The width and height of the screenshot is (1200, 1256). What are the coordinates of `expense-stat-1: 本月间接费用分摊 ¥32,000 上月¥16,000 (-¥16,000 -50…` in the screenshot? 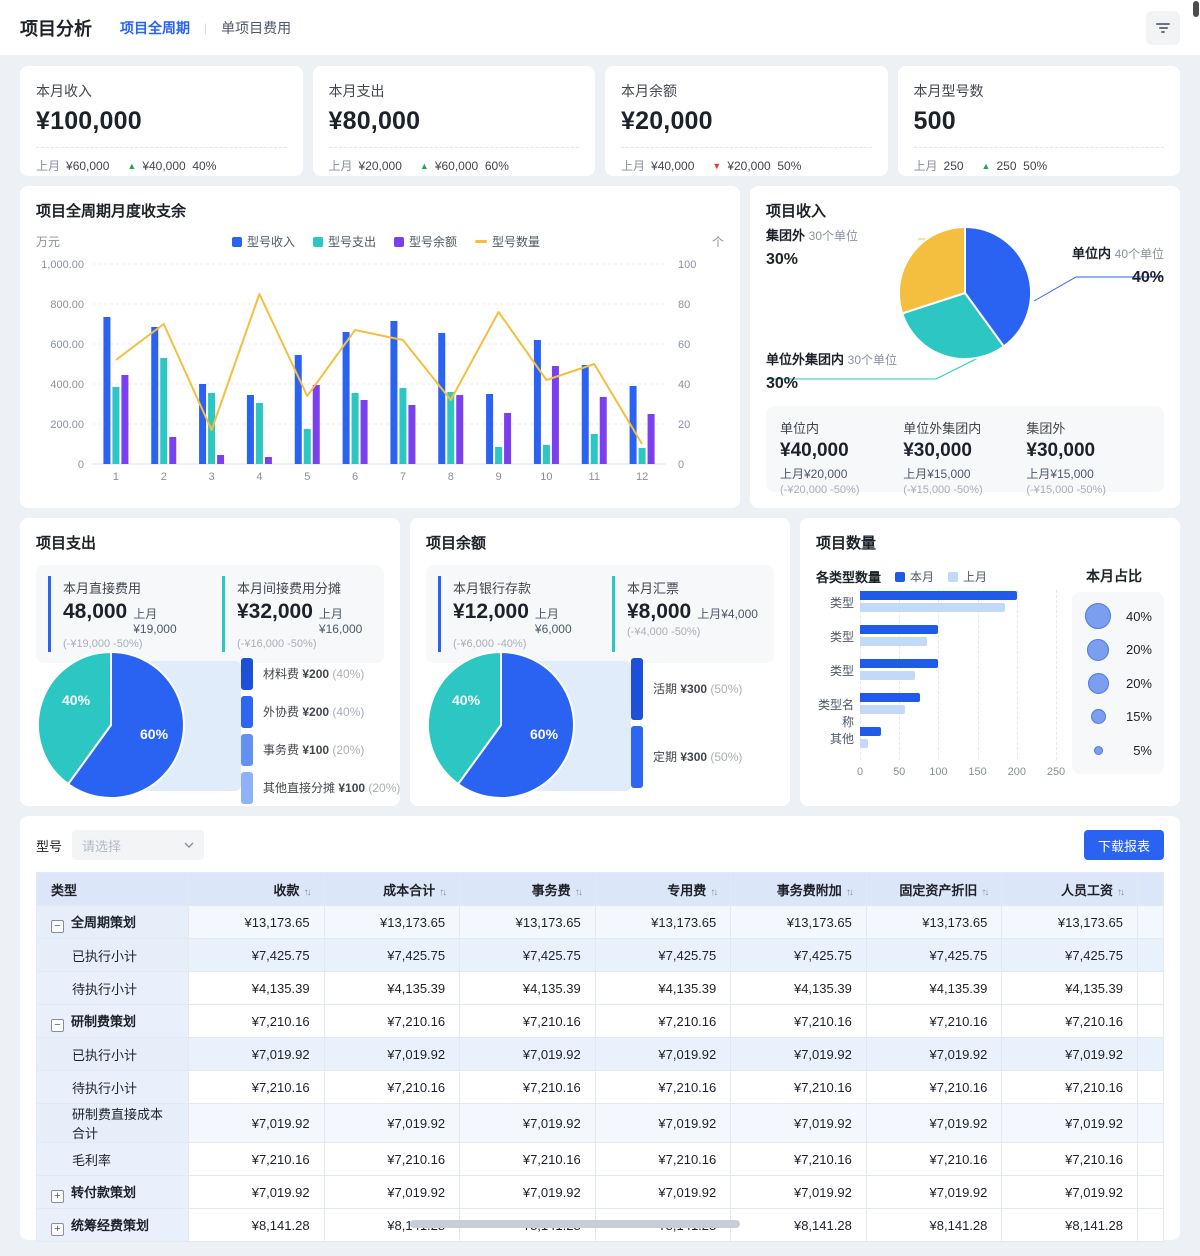 It's located at (303, 614).